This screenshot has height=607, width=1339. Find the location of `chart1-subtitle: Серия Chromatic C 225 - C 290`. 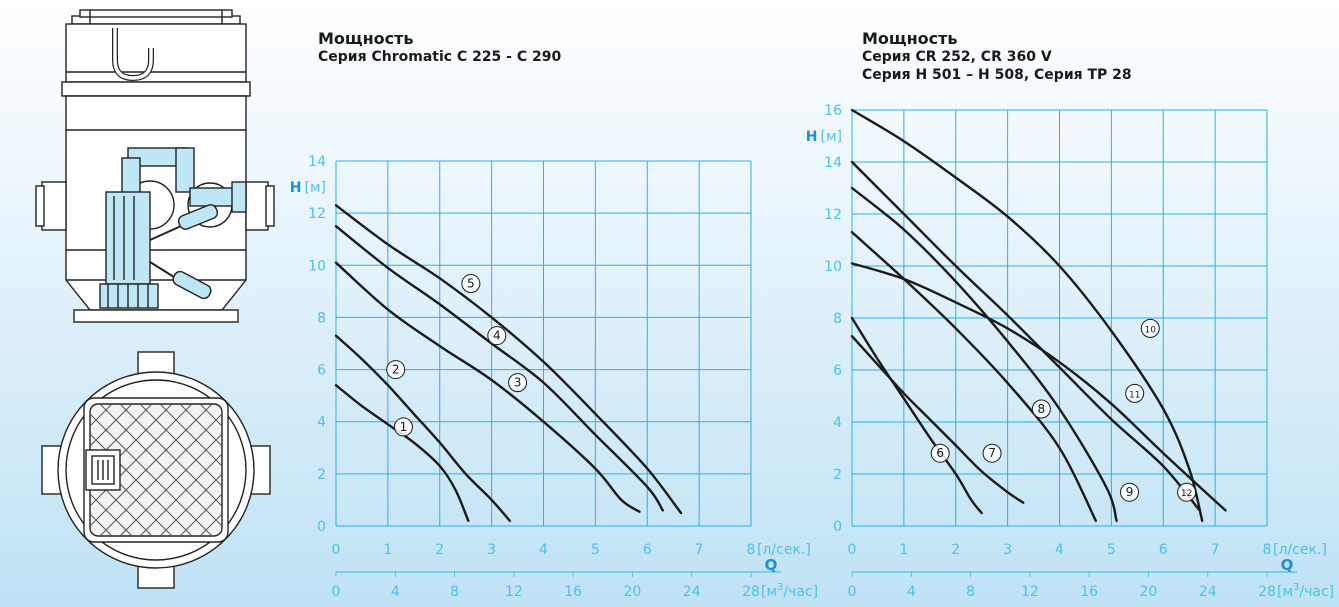

chart1-subtitle: Серия Chromatic C 225 - C 290 is located at coordinates (440, 57).